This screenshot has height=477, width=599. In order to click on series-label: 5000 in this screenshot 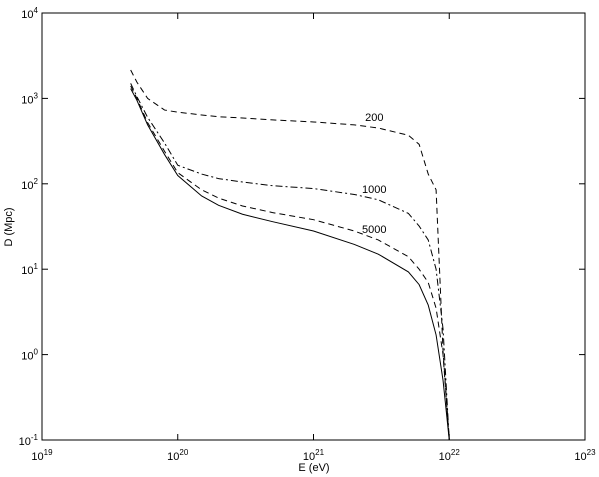, I will do `click(374, 230)`.